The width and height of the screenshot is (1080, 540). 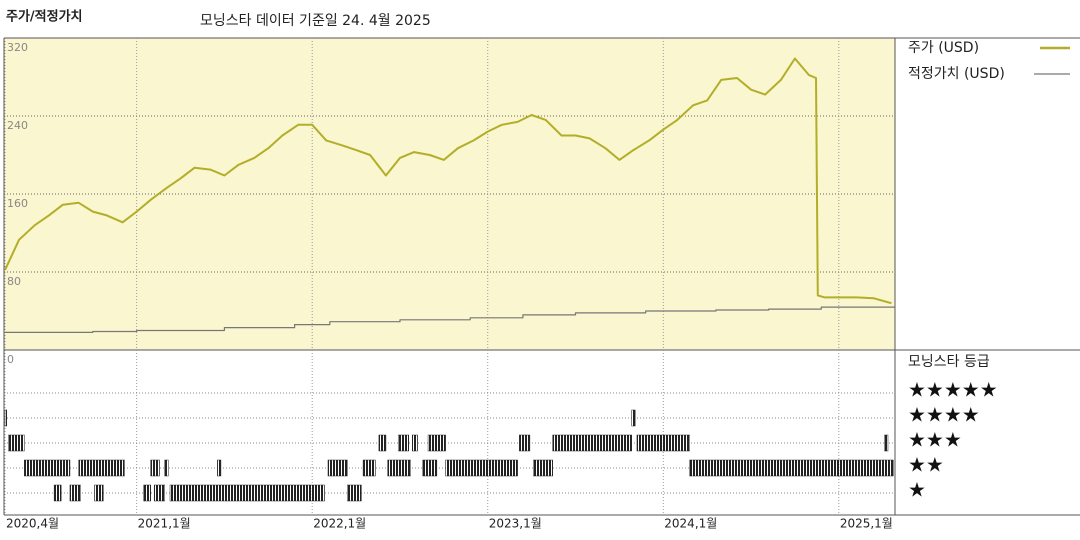 I want to click on rating-label: ★, so click(x=917, y=490).